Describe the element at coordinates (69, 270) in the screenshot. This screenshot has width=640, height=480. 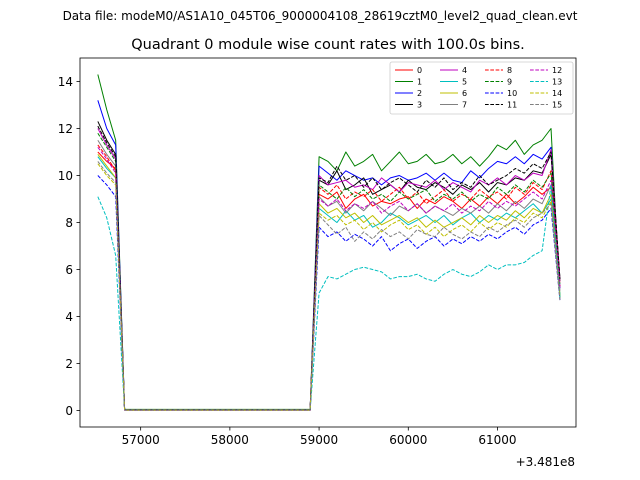
I see `y-tick-label: 6` at that location.